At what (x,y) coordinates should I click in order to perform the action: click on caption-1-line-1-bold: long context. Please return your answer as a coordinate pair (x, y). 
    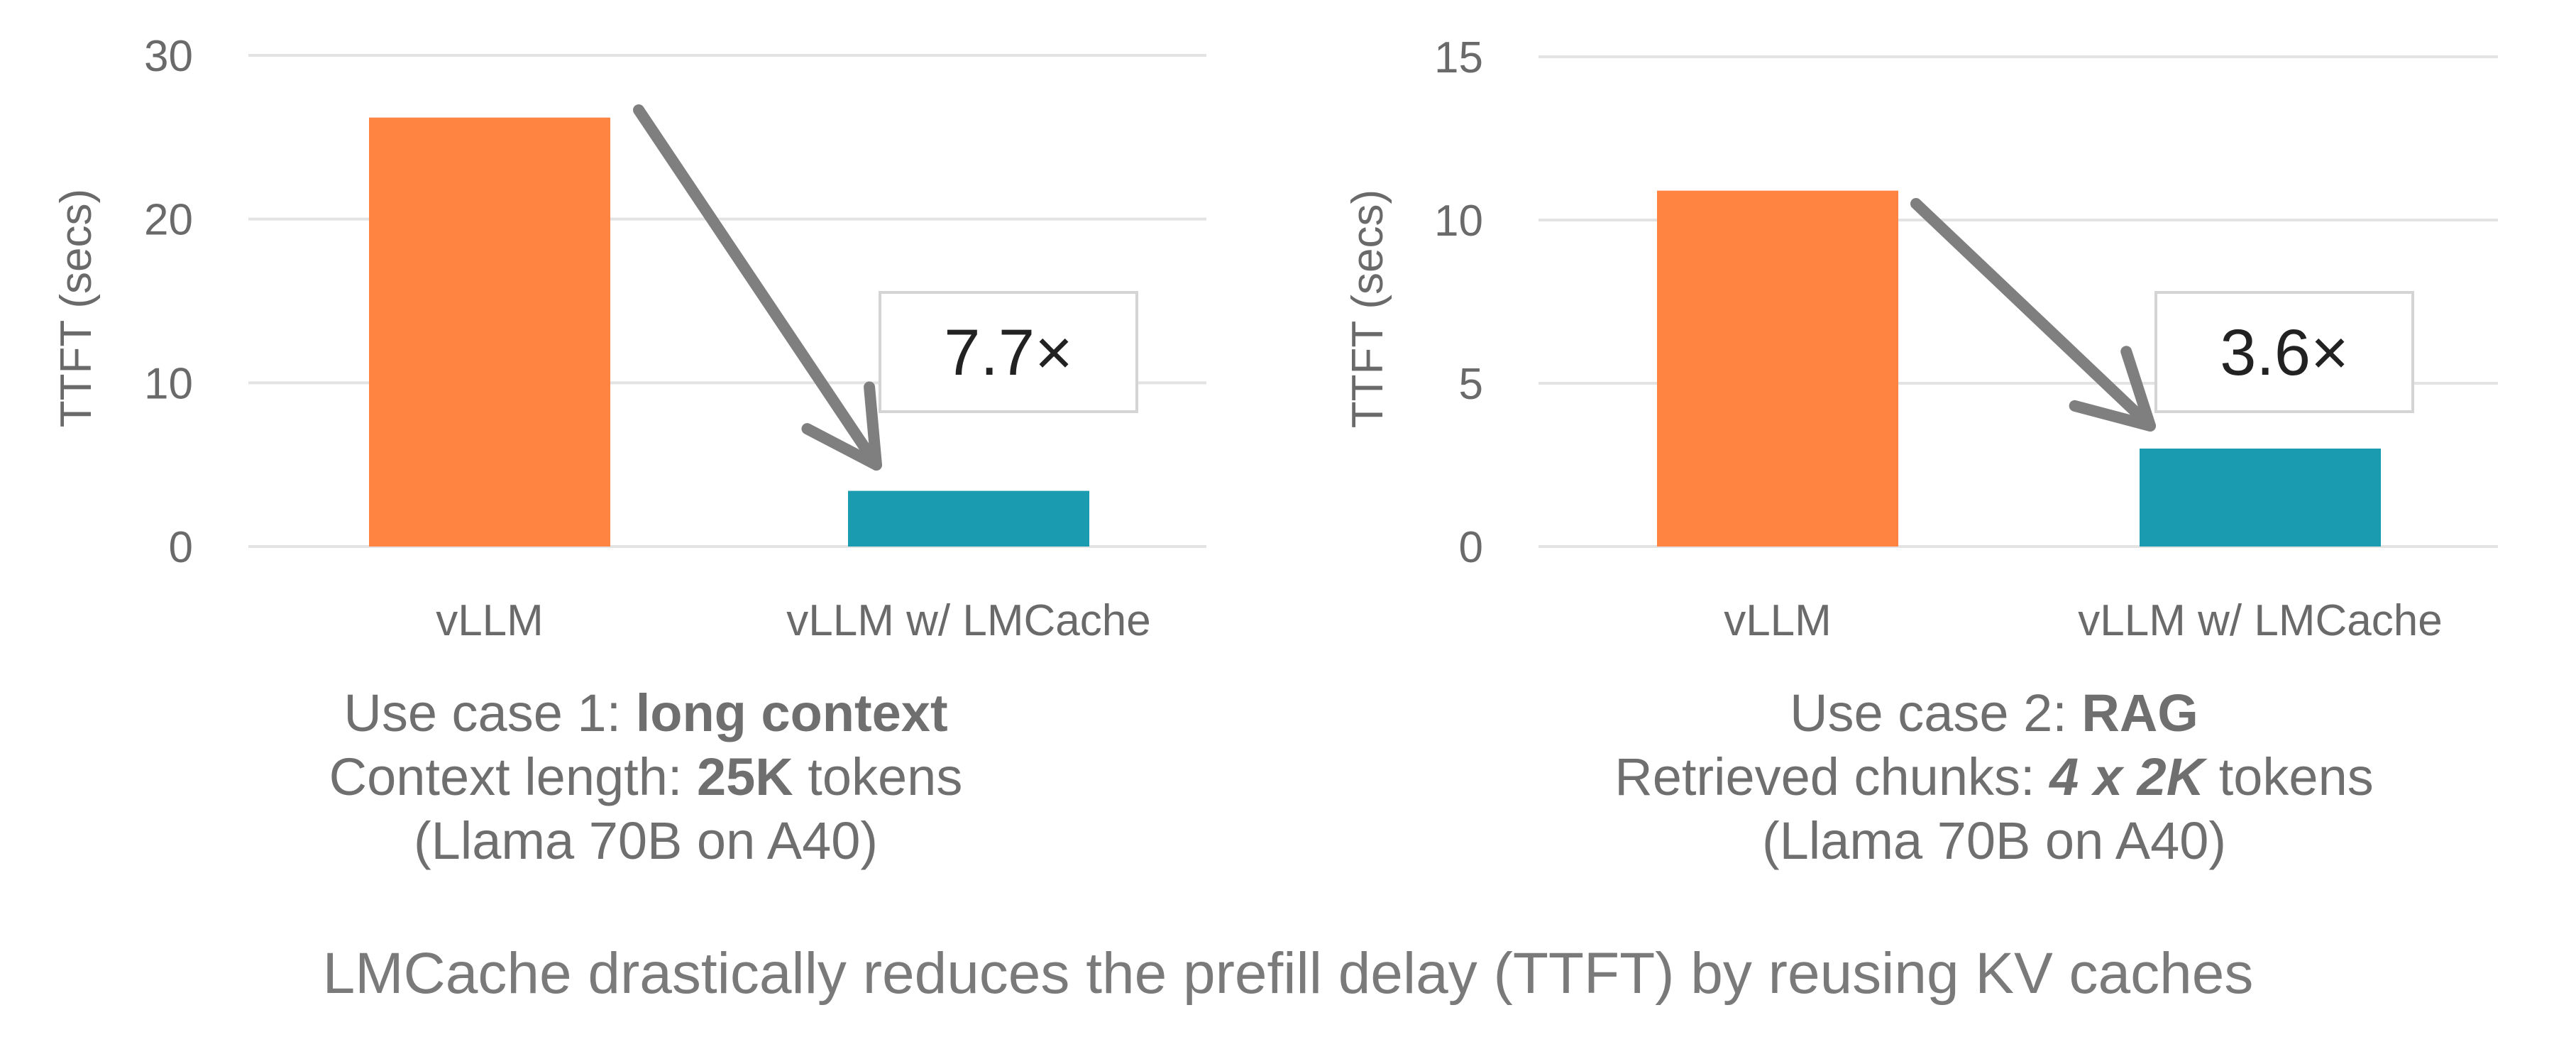
    Looking at the image, I should click on (791, 713).